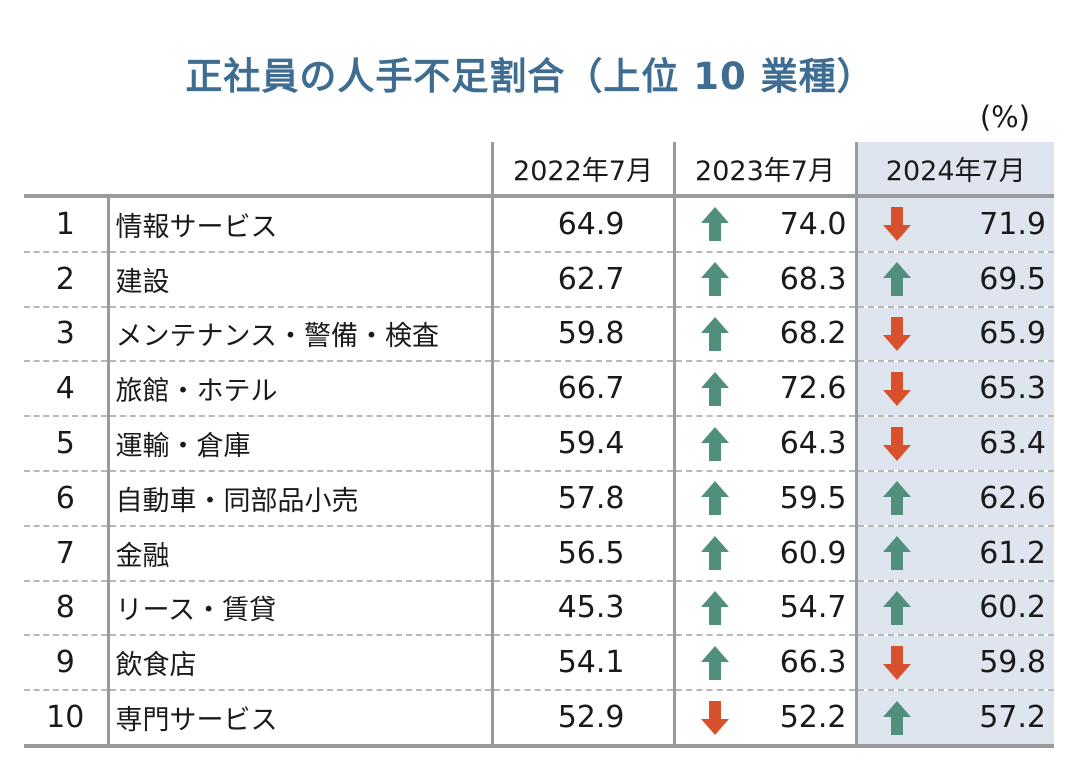  Describe the element at coordinates (813, 553) in the screenshot. I see `value-2023-text: 60.9` at that location.